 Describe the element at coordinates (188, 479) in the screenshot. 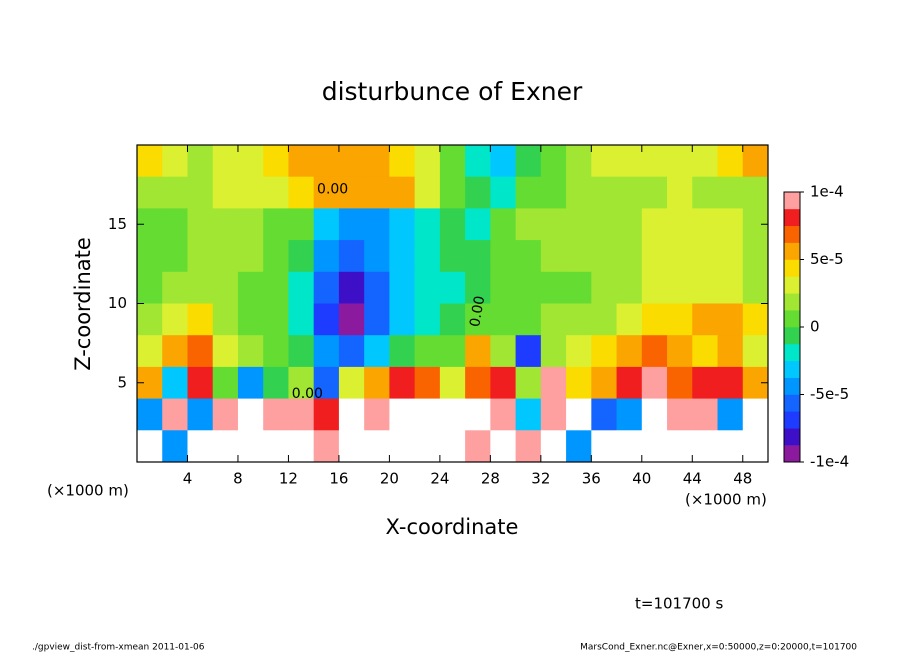

I see `x-tick-label: 4` at that location.